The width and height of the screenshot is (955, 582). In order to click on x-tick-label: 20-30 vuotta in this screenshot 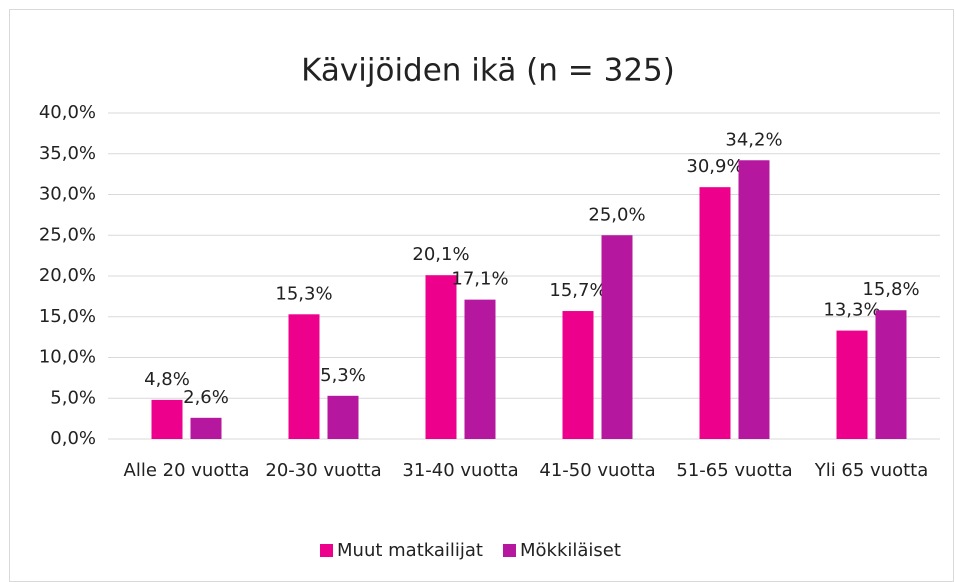, I will do `click(323, 470)`.